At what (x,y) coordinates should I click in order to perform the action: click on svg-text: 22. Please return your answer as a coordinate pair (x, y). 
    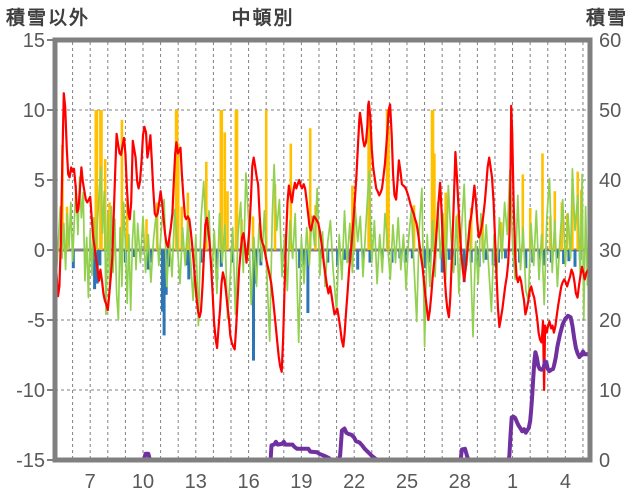
    Looking at the image, I should click on (354, 482).